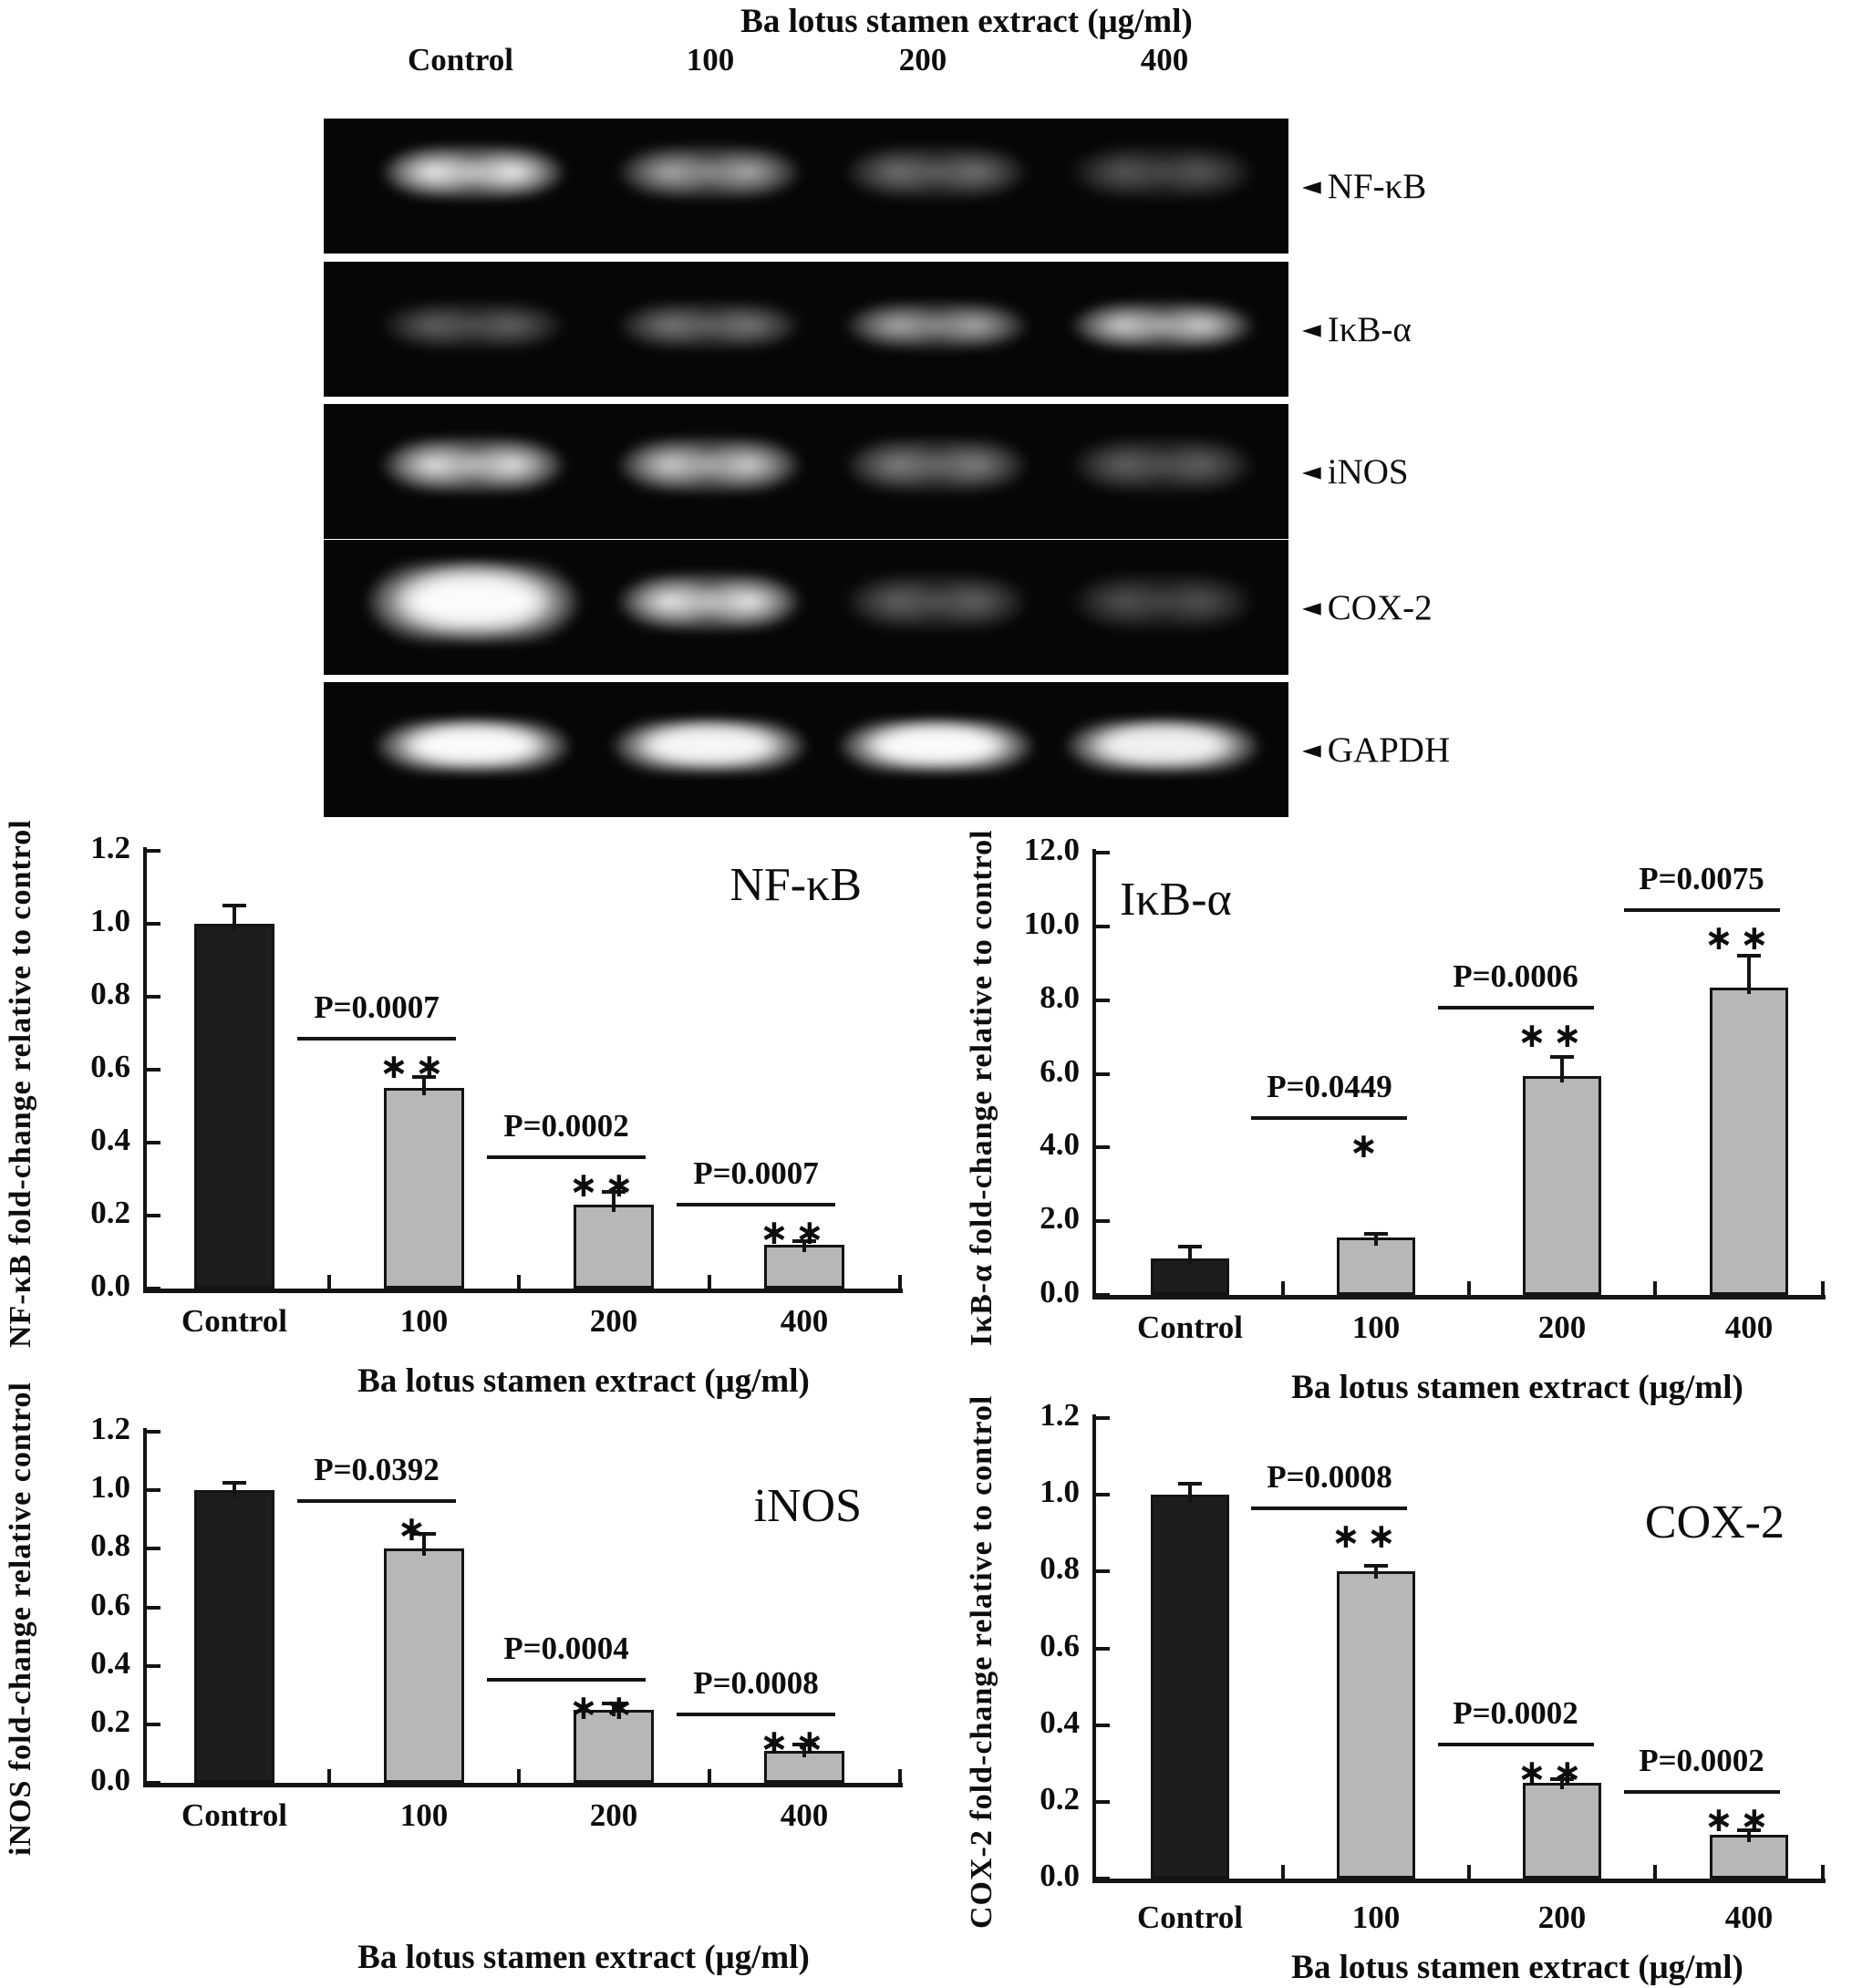 The width and height of the screenshot is (1852, 1988). What do you see at coordinates (1368, 471) in the screenshot?
I see `gel-row-label-text: iNOS` at bounding box center [1368, 471].